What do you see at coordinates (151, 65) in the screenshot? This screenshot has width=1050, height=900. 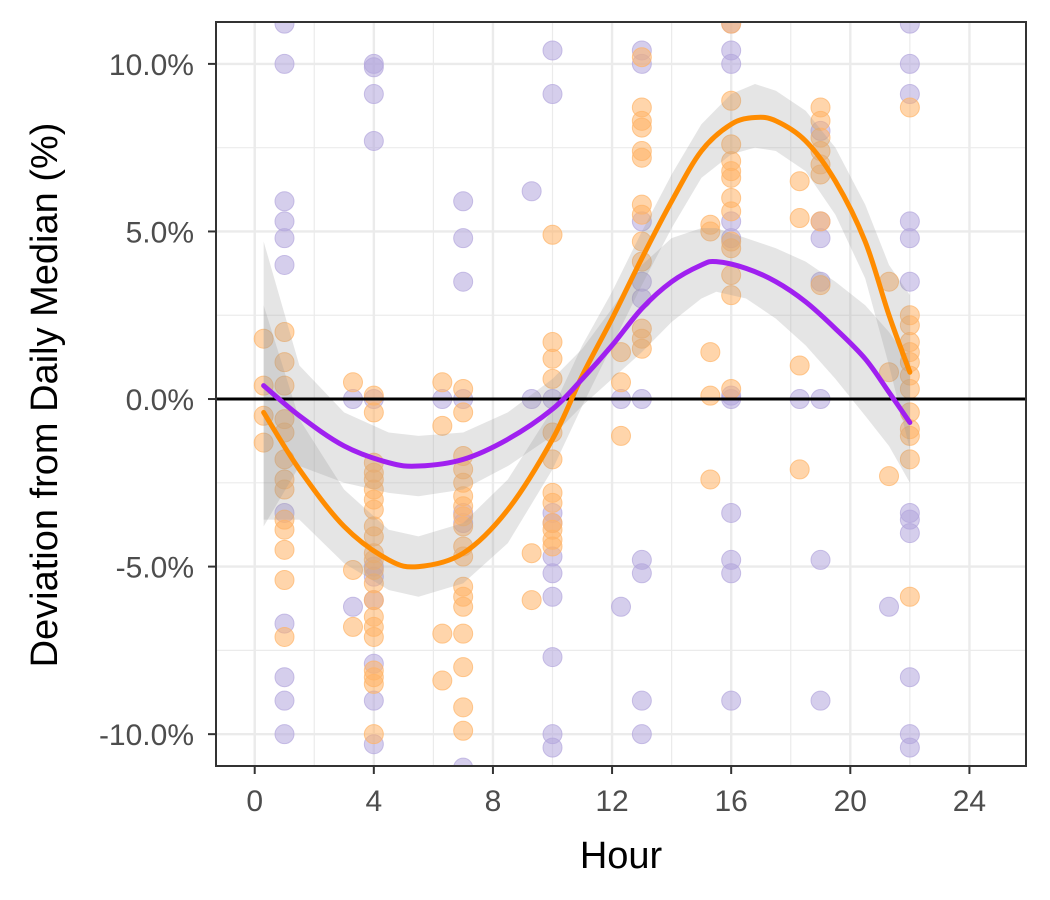 I see `y-tick-label: 10.0%` at bounding box center [151, 65].